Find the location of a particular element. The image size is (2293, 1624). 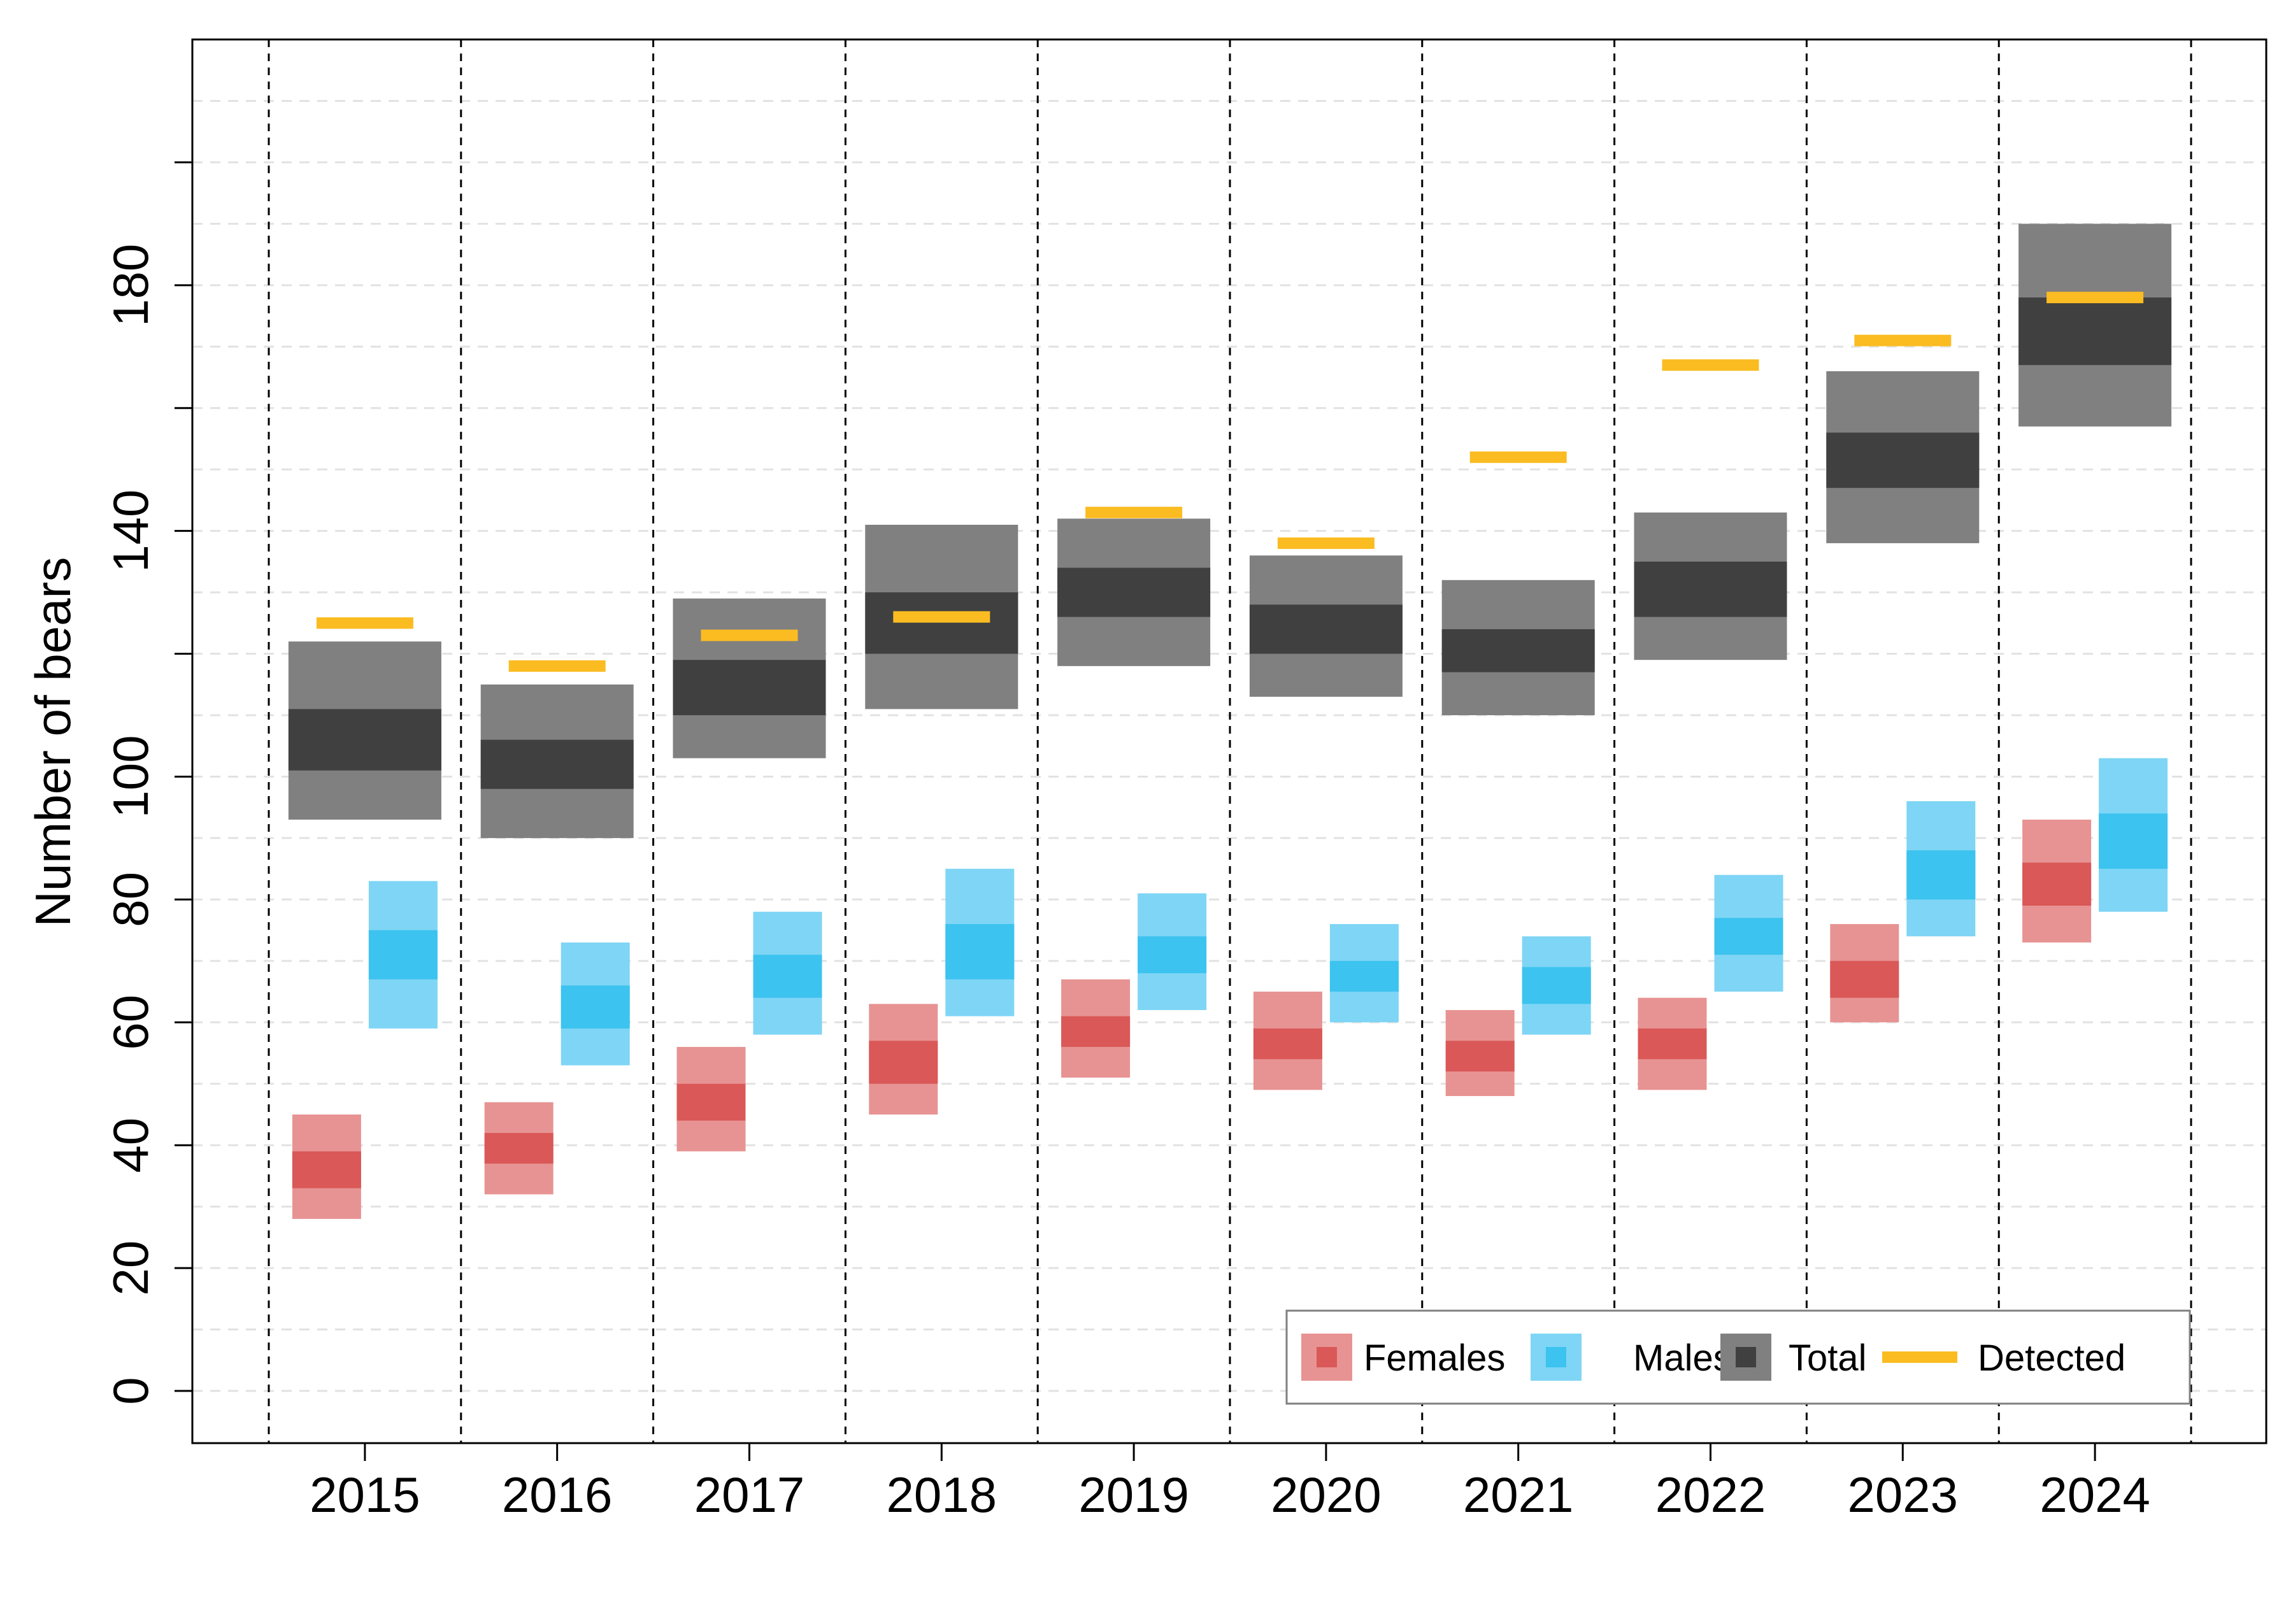

x-tick-label: 2016 is located at coordinates (557, 1495).